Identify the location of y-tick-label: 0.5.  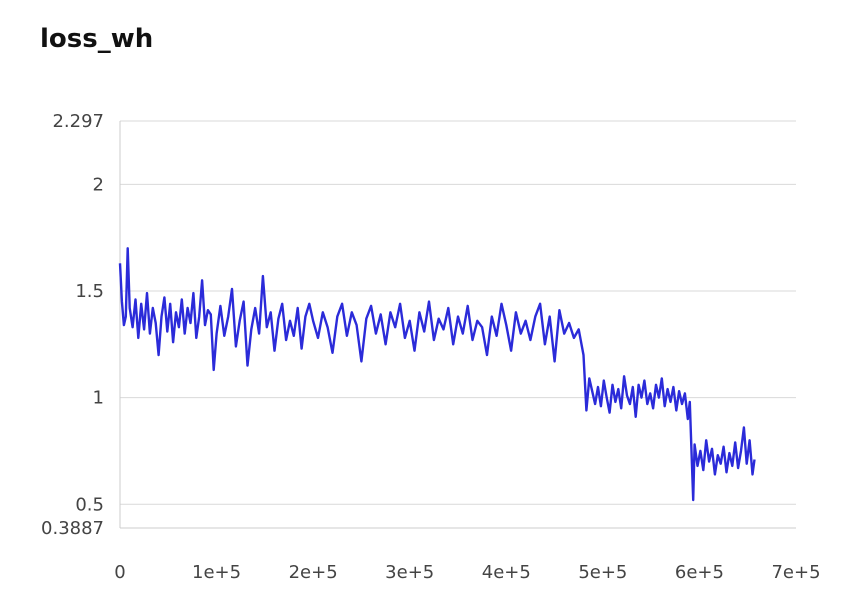
(89, 504).